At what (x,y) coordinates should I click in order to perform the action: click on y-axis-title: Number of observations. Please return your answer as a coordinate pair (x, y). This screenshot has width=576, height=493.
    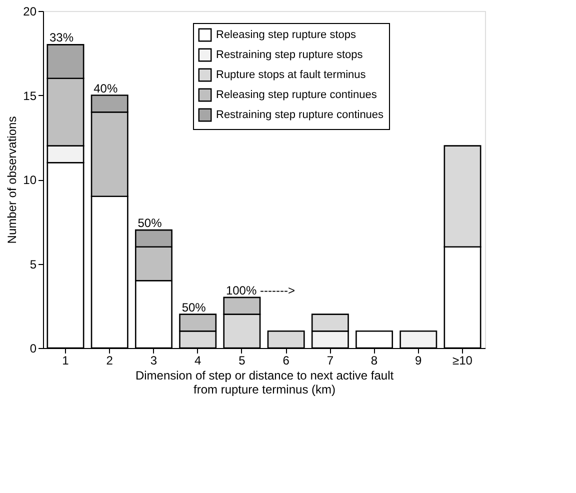
    Looking at the image, I should click on (12, 180).